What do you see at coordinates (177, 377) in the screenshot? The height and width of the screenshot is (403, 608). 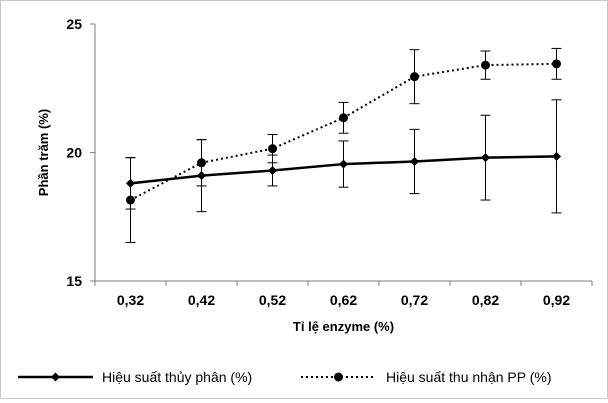 I see `legend-label-1: Hiệu suất thủy phân (%)` at bounding box center [177, 377].